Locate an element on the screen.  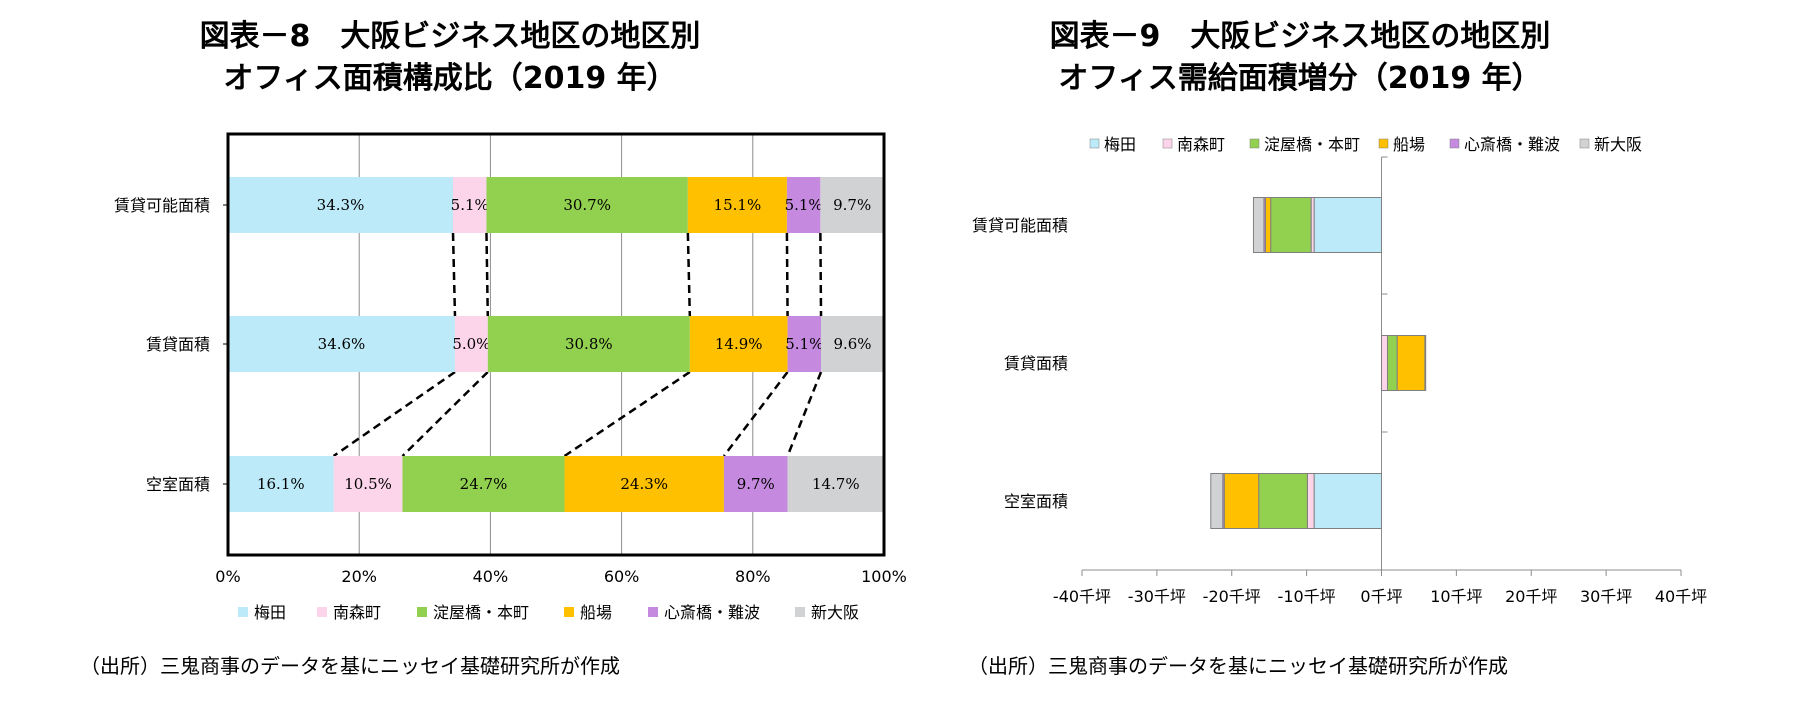
left-title-line1: 図表－8 大阪ビジネス地区の地区別 is located at coordinates (450, 36).